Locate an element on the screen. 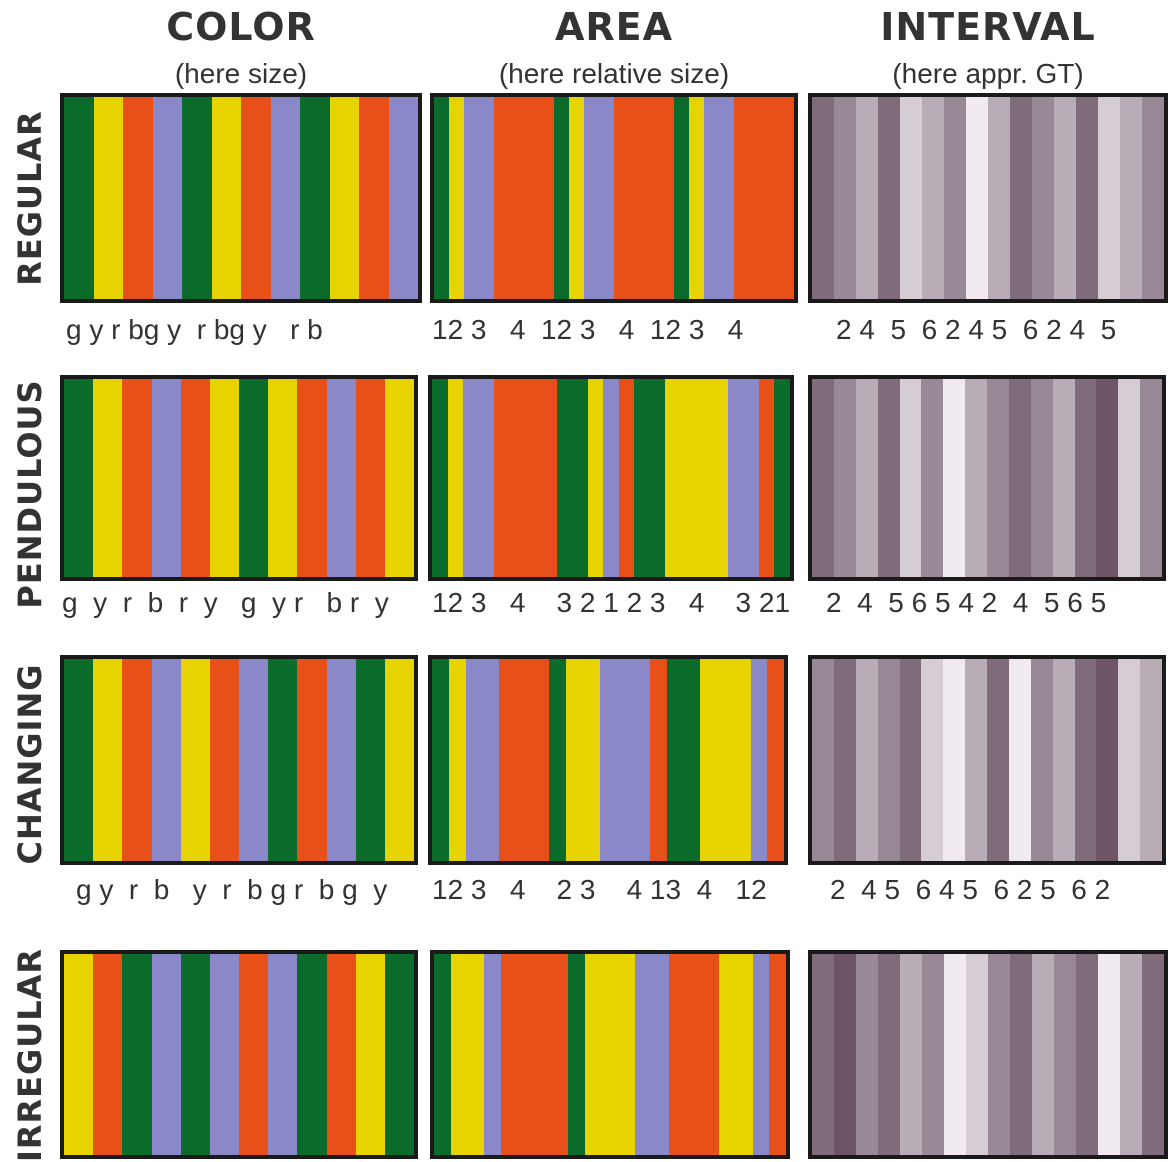 The image size is (1174, 1162). interval-panel-regular is located at coordinates (988, 198).